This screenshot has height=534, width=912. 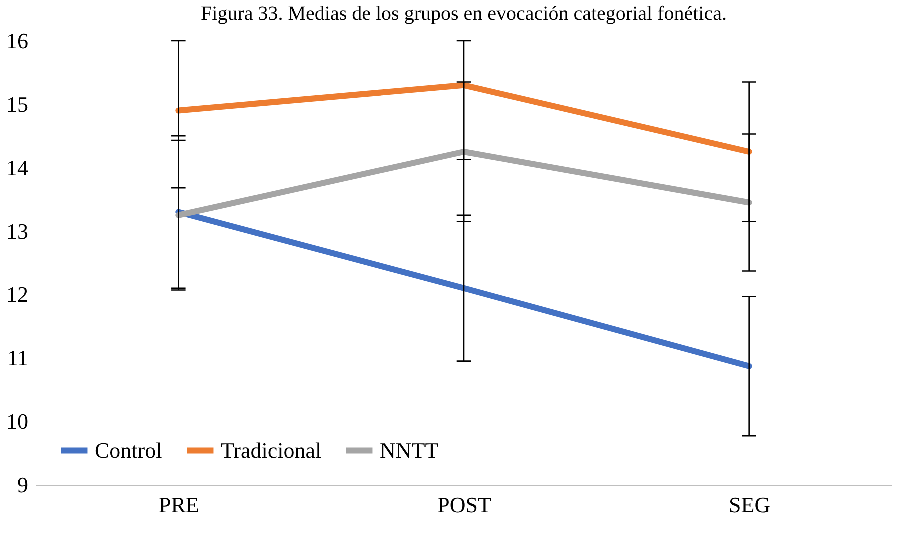 I want to click on x-tick-label: POST, so click(x=465, y=505).